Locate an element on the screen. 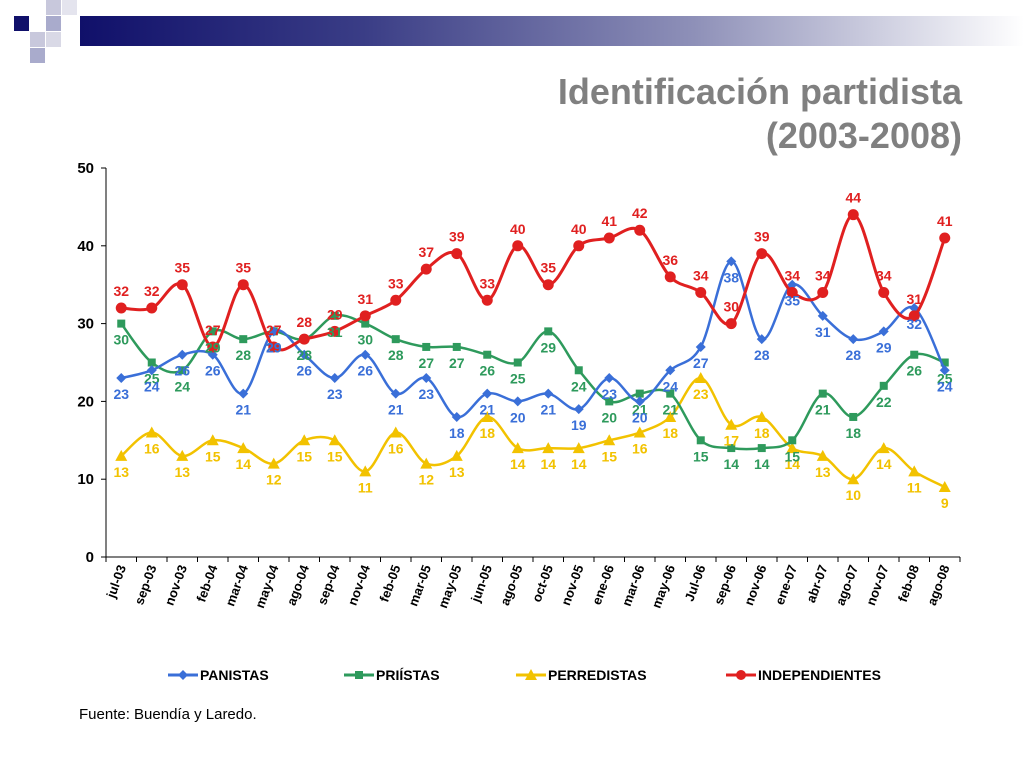 This screenshot has width=1024, height=768. data-label-independientes: 41 is located at coordinates (609, 221).